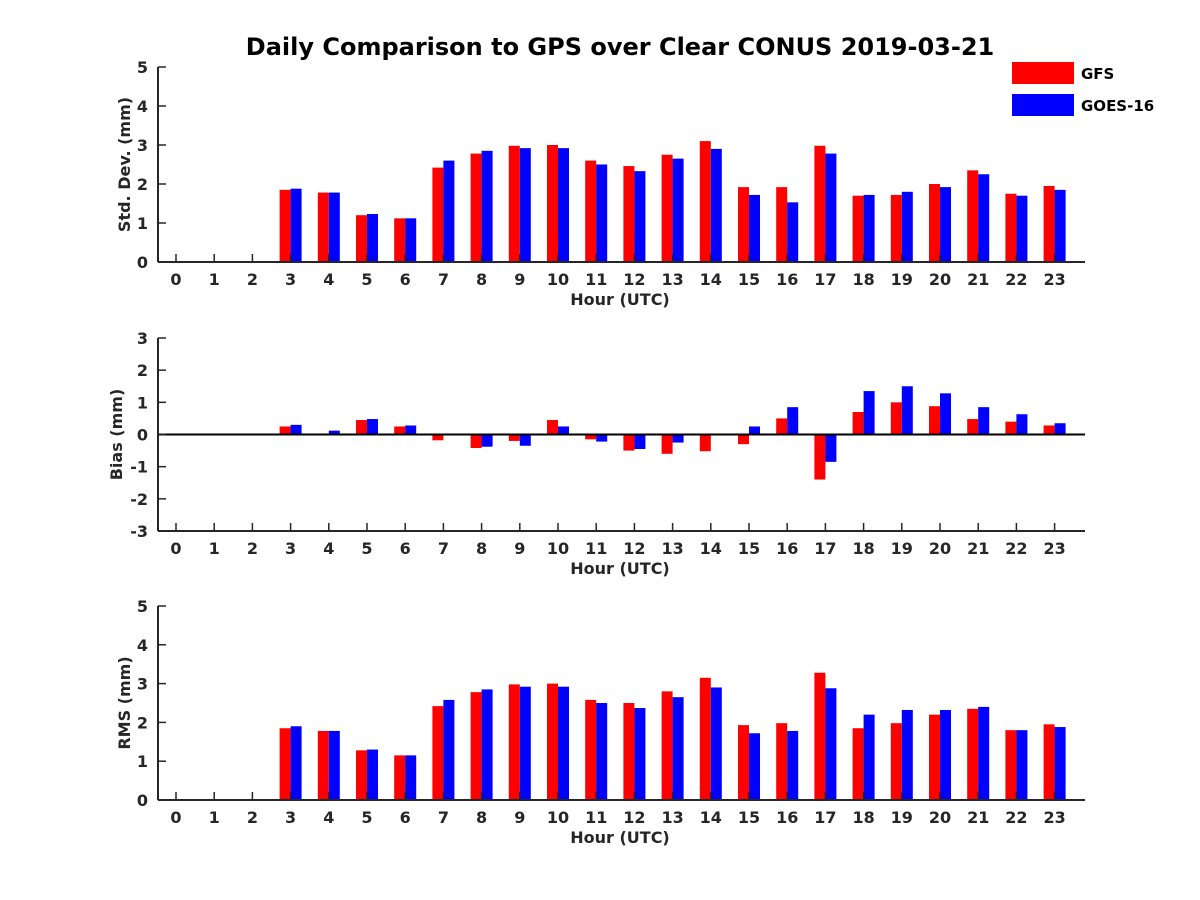 The image size is (1200, 900). What do you see at coordinates (519, 279) in the screenshot?
I see `std-x-tick-label: 9` at bounding box center [519, 279].